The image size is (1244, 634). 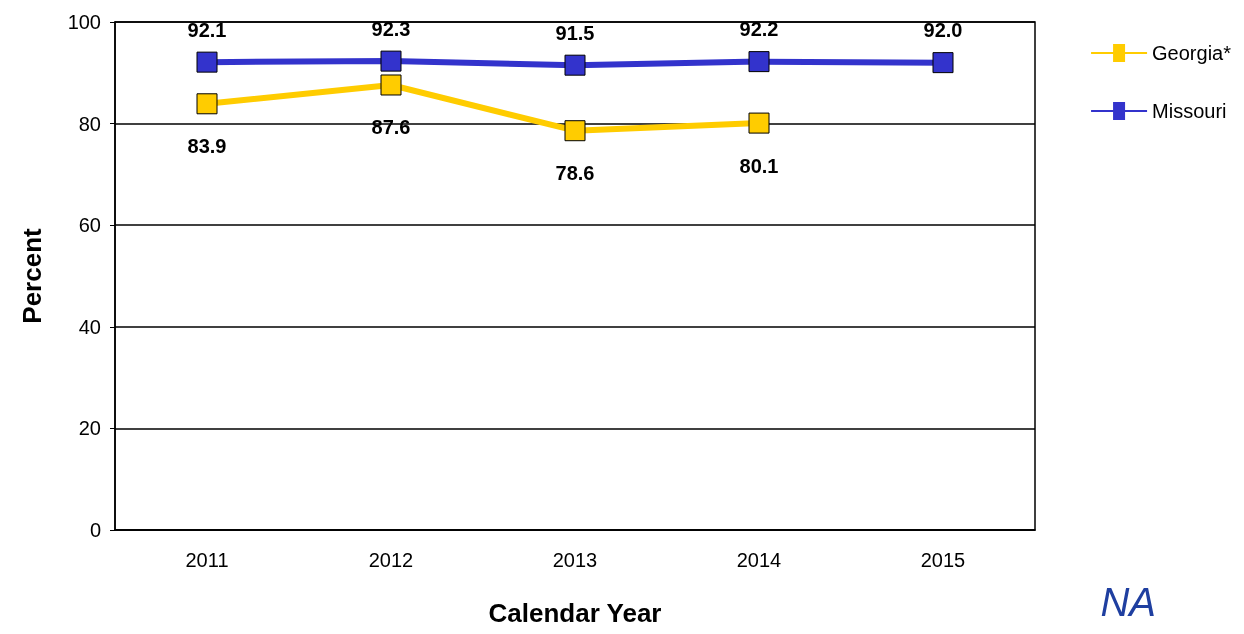 What do you see at coordinates (207, 29) in the screenshot?
I see `data-label: 92.1` at bounding box center [207, 29].